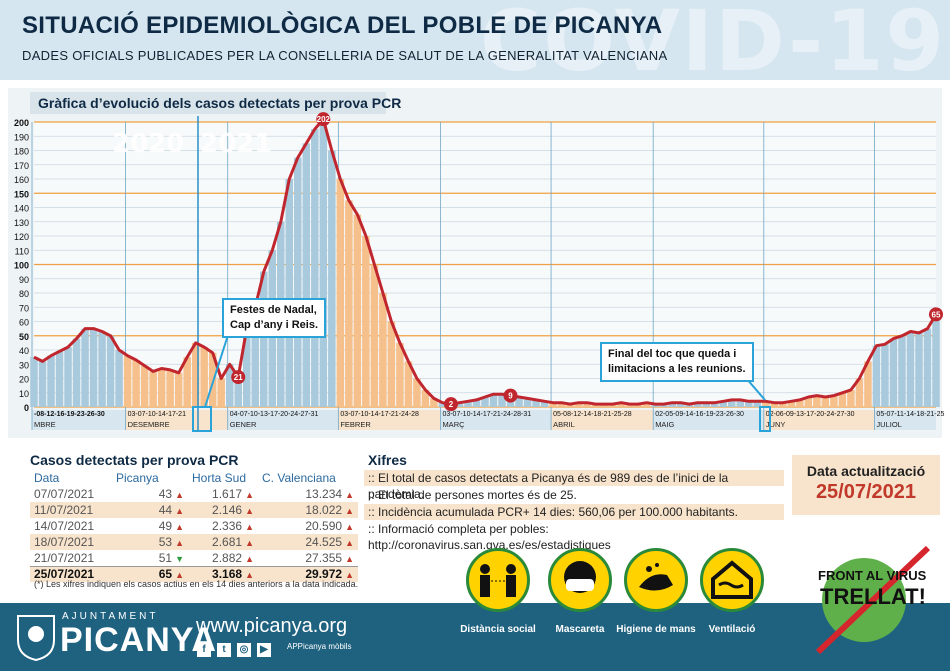 The width and height of the screenshot is (950, 671). Describe the element at coordinates (165, 510) in the screenshot. I see `row-picanya: 44` at that location.